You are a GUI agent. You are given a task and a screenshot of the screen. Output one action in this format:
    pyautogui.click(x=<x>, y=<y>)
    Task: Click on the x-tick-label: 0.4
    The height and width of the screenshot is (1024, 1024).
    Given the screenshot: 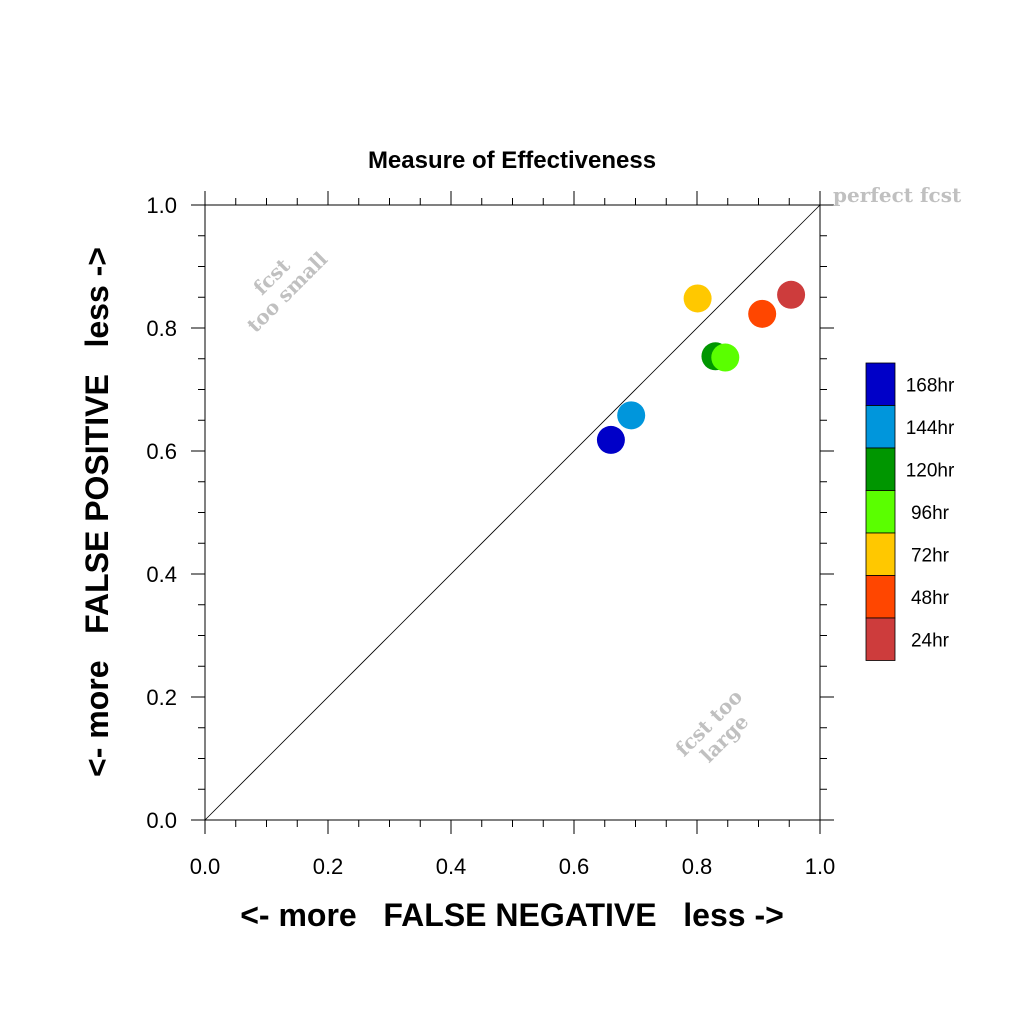 What is the action you would take?
    pyautogui.click(x=451, y=866)
    